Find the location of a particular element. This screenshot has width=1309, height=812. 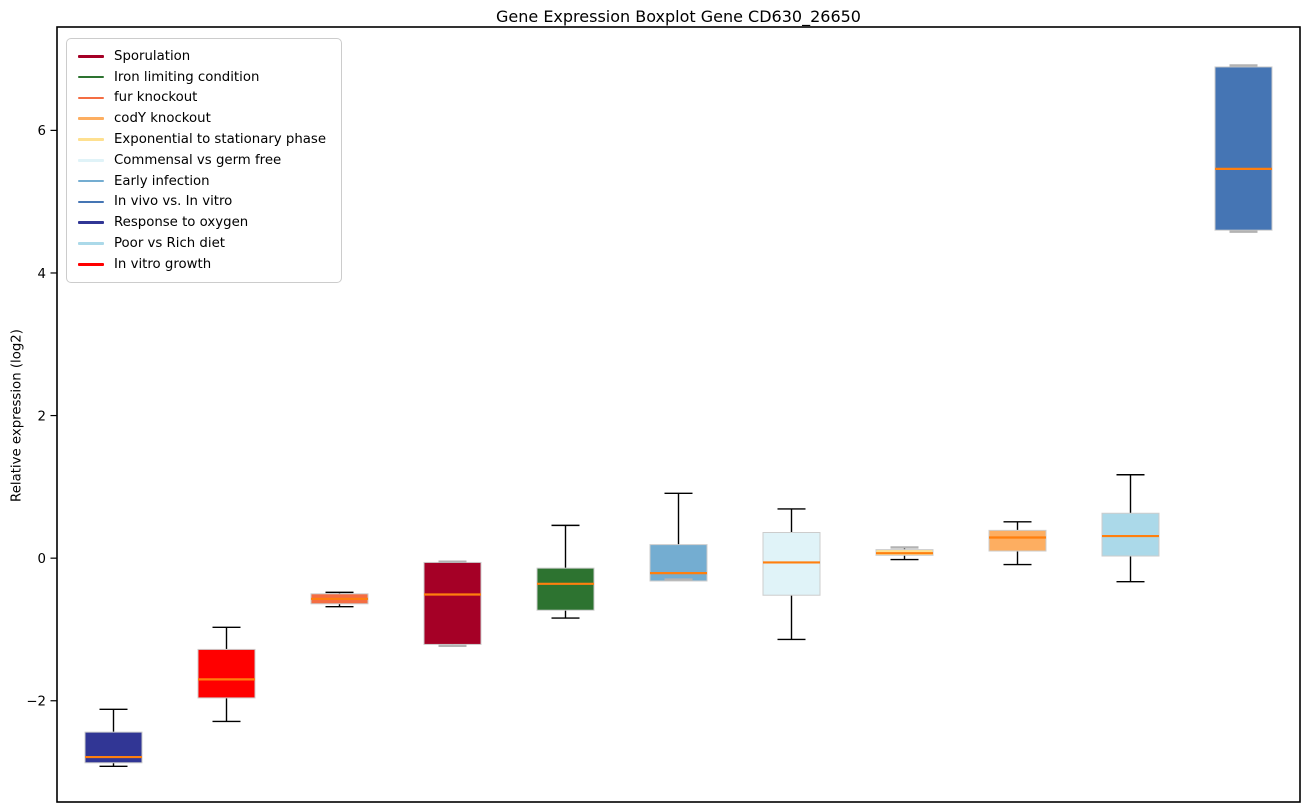

legend-item: Early infection is located at coordinates (202, 181).